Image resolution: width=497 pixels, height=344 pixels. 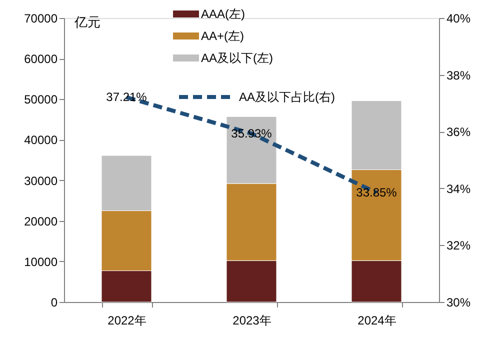 I want to click on data-label: 37.21%, so click(x=127, y=97).